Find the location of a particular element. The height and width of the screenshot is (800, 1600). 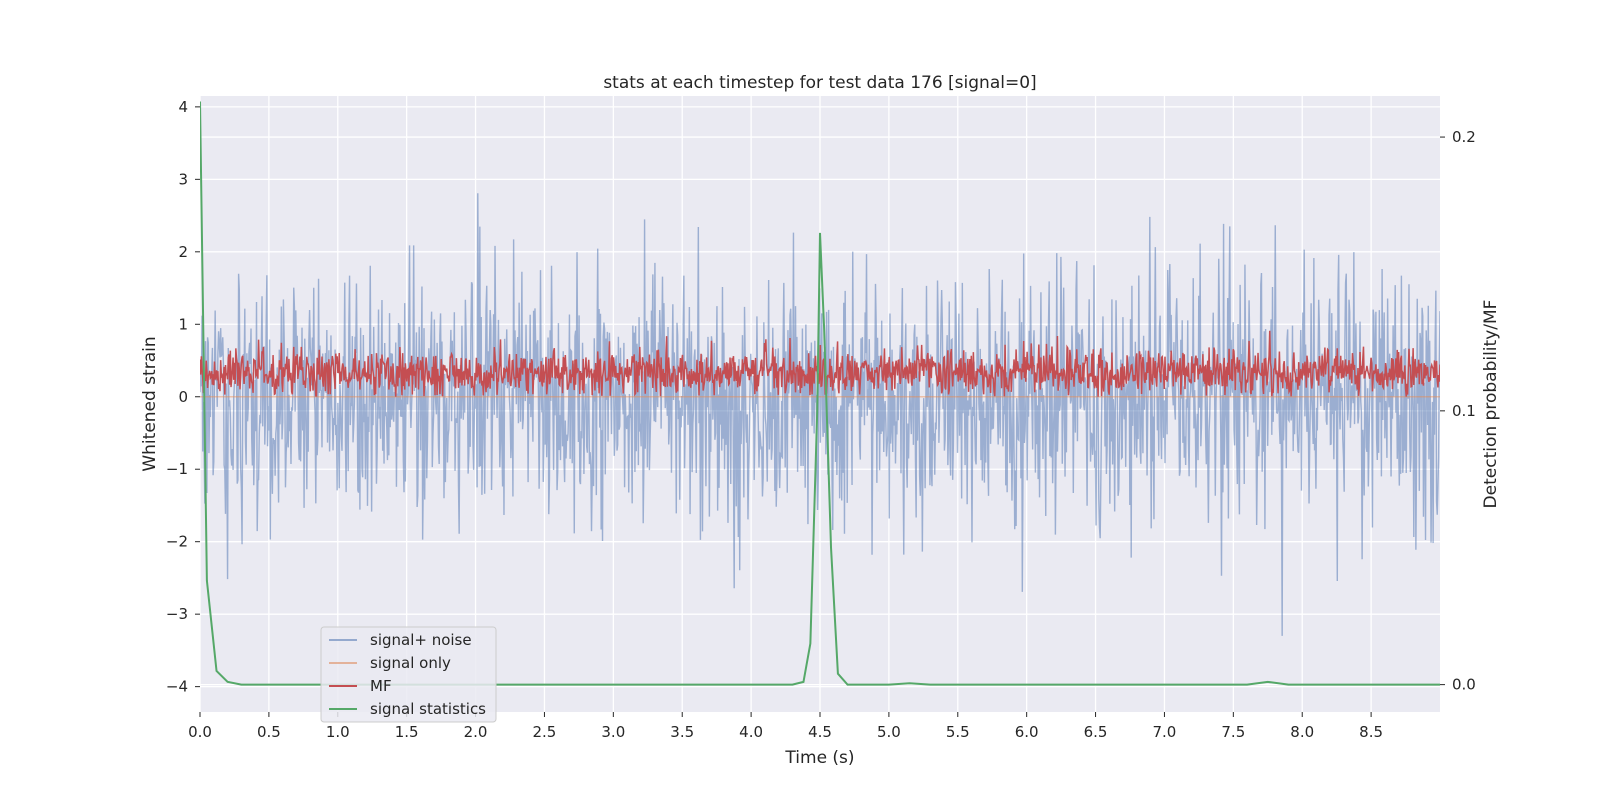

x-tick-label: 6.5 is located at coordinates (1096, 732).